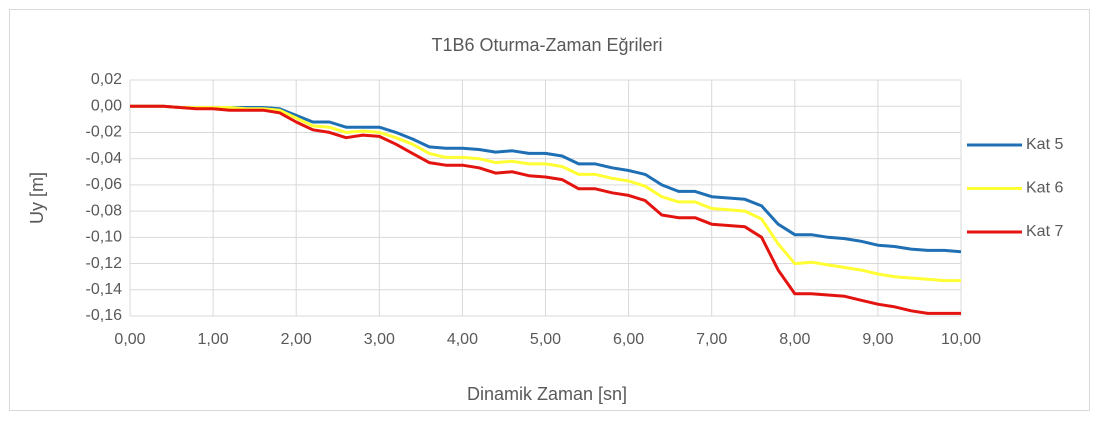 The width and height of the screenshot is (1099, 426). What do you see at coordinates (296, 339) in the screenshot?
I see `x-tick-label: 2,00` at bounding box center [296, 339].